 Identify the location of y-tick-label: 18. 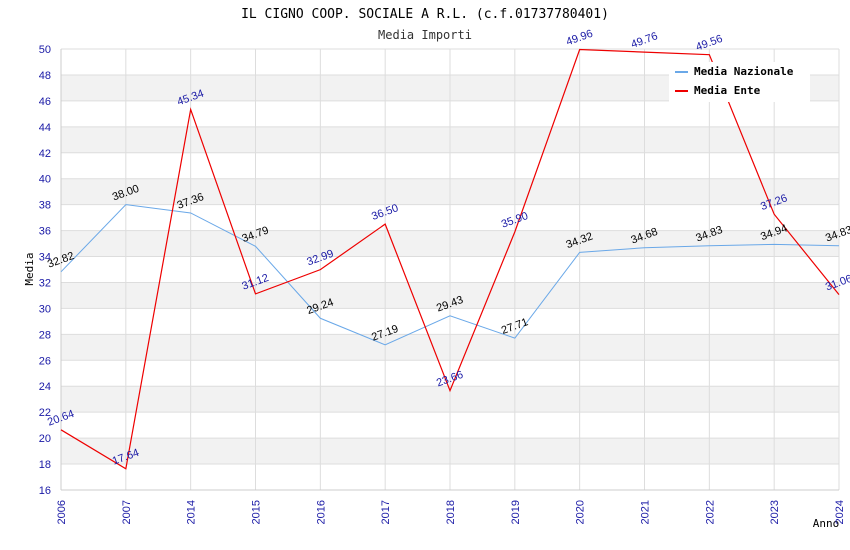
(45, 465).